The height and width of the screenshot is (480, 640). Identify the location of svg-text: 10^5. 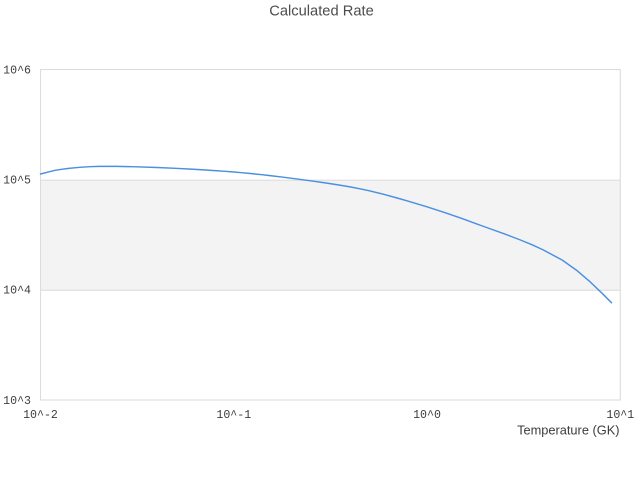
(17, 181).